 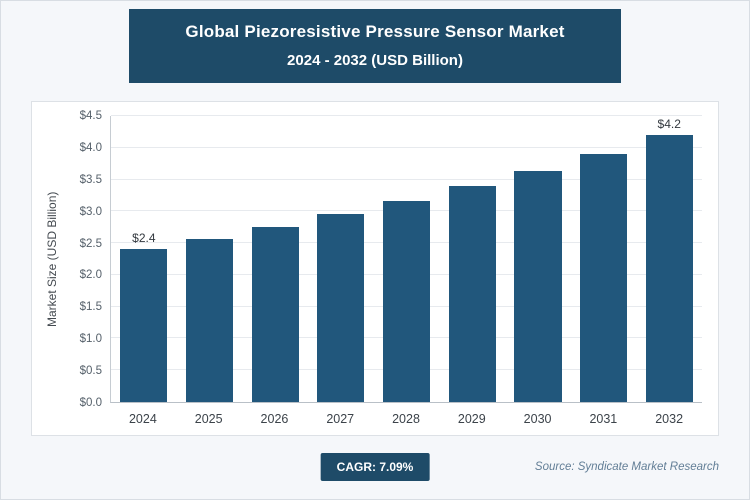 What do you see at coordinates (274, 419) in the screenshot?
I see `x-tick-label: 2026` at bounding box center [274, 419].